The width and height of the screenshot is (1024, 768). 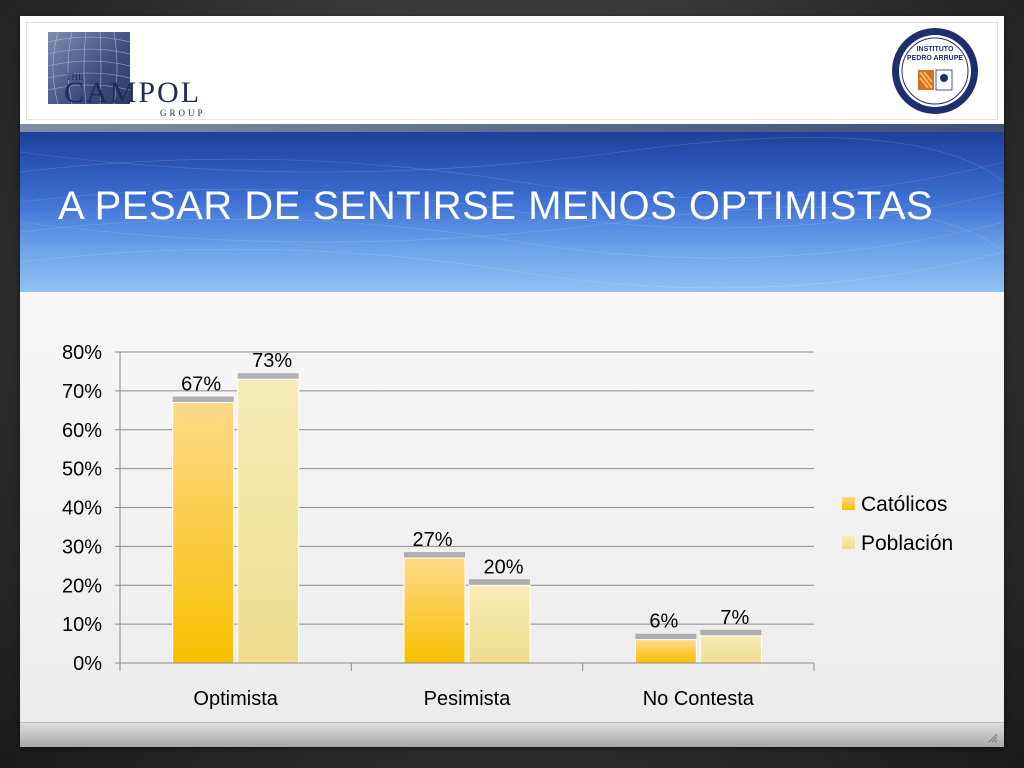 I want to click on slide-header: THE CAMPOL GROUP INSTITUTO PEDRO ARRUPE, so click(x=512, y=70).